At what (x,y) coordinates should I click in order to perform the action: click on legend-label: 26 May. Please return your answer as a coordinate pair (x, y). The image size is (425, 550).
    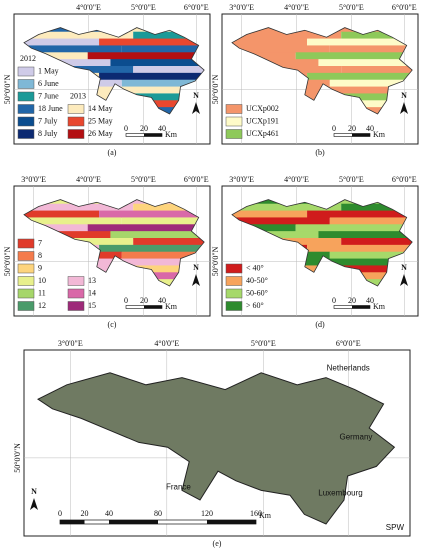
    Looking at the image, I should click on (100, 133).